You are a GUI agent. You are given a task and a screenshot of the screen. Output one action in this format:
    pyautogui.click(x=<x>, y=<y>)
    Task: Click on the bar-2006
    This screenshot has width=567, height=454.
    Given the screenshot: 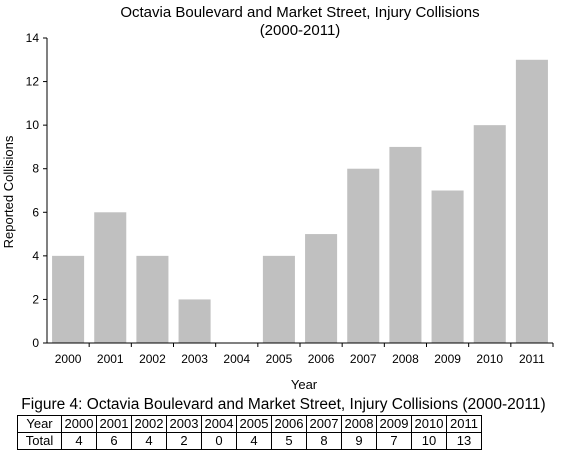 What is the action you would take?
    pyautogui.click(x=321, y=288)
    